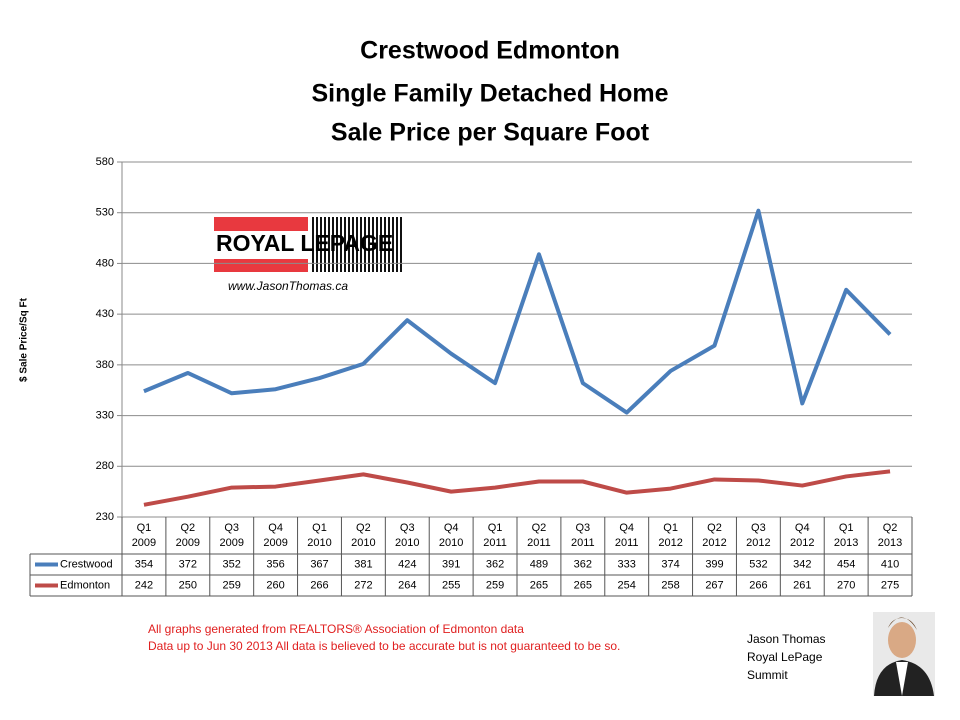  I want to click on x-tick-label: Q2 2010, so click(363, 535).